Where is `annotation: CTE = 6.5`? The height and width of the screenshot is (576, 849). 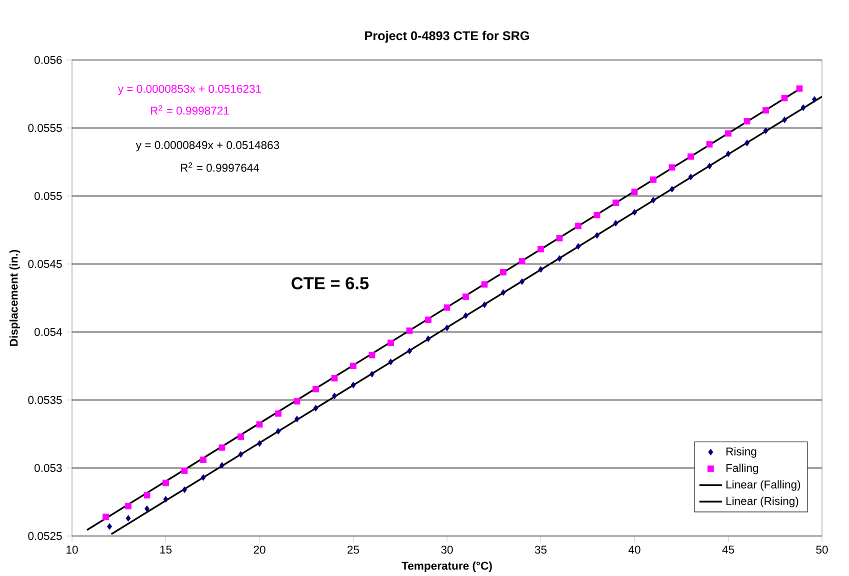 annotation: CTE = 6.5 is located at coordinates (330, 283).